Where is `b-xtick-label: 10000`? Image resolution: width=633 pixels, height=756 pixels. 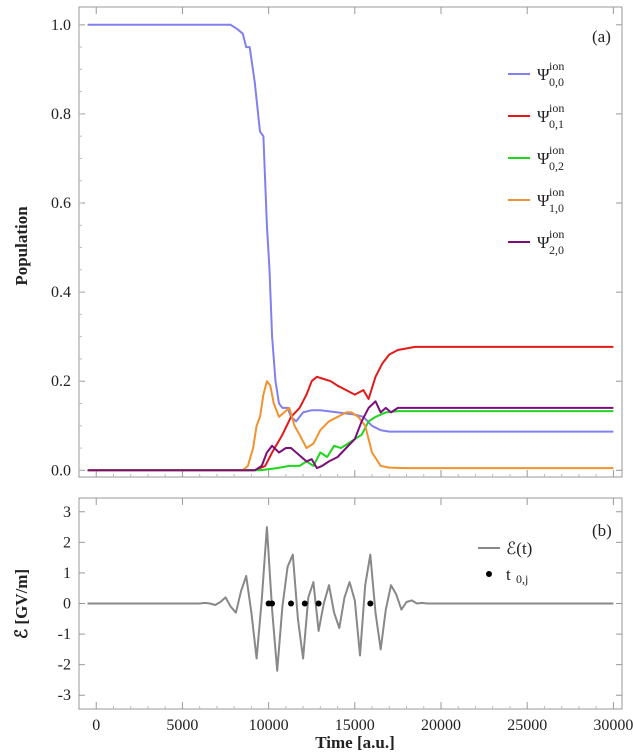
b-xtick-label: 10000 is located at coordinates (269, 725).